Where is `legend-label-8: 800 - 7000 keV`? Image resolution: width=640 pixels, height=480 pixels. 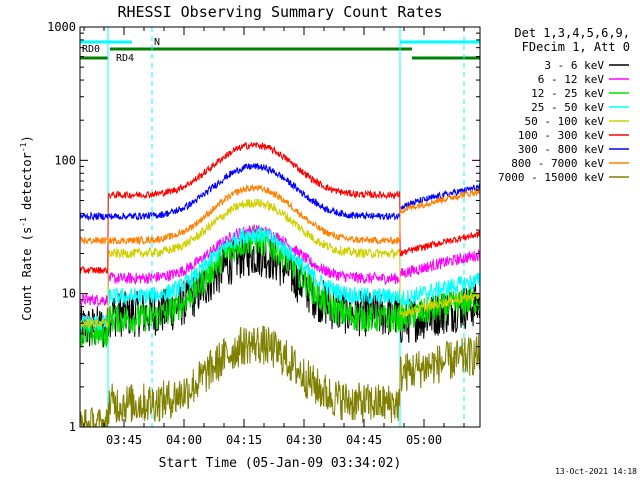 legend-label-8: 800 - 7000 keV is located at coordinates (557, 163).